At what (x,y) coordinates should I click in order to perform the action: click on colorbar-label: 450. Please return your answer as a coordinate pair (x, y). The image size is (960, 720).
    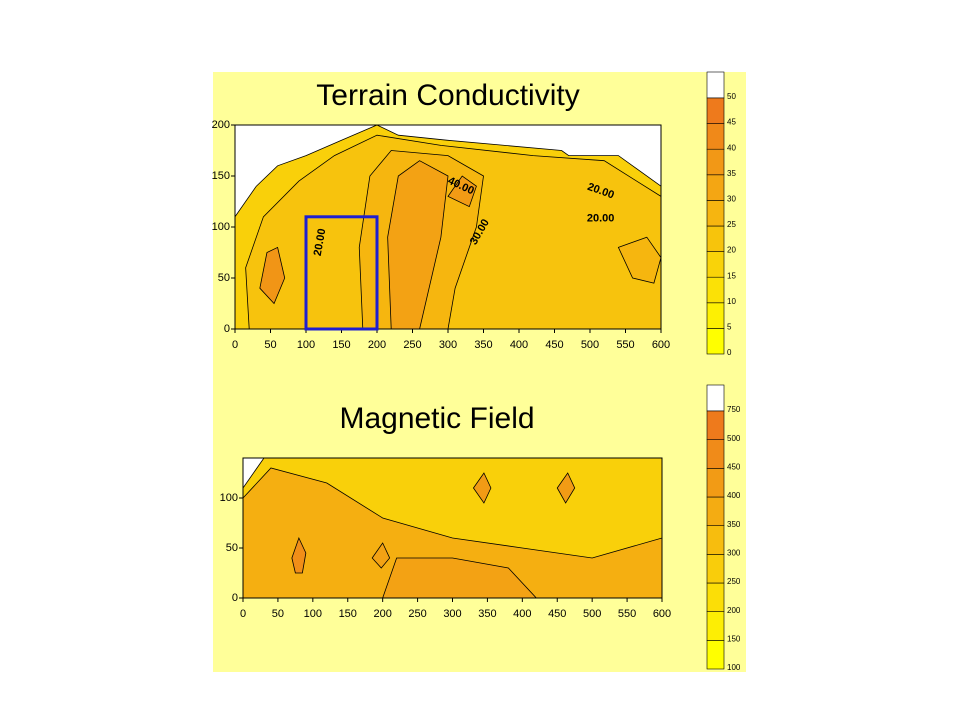
    Looking at the image, I should click on (734, 466).